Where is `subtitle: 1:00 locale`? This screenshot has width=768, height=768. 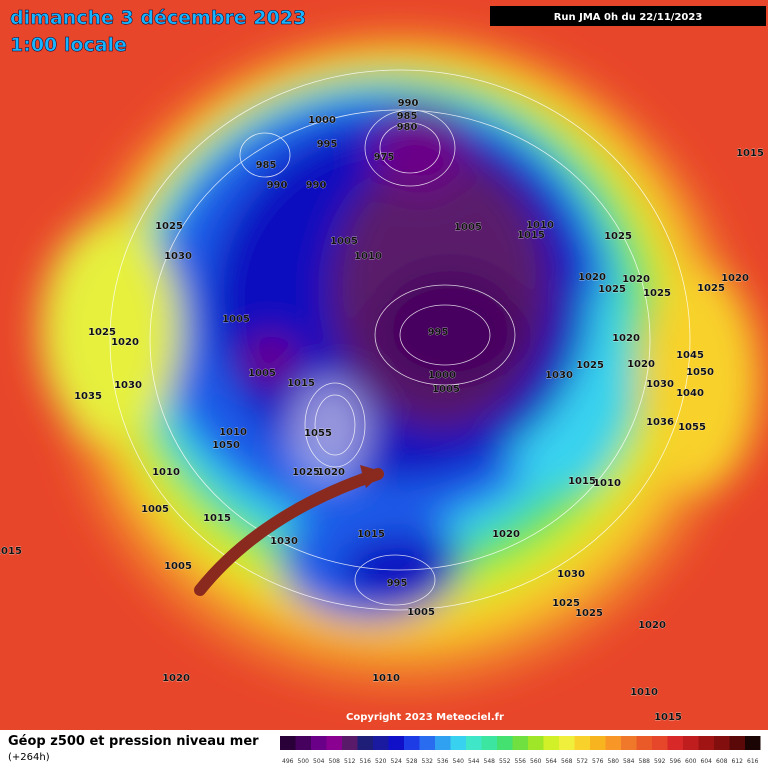
subtitle: 1:00 locale is located at coordinates (68, 45).